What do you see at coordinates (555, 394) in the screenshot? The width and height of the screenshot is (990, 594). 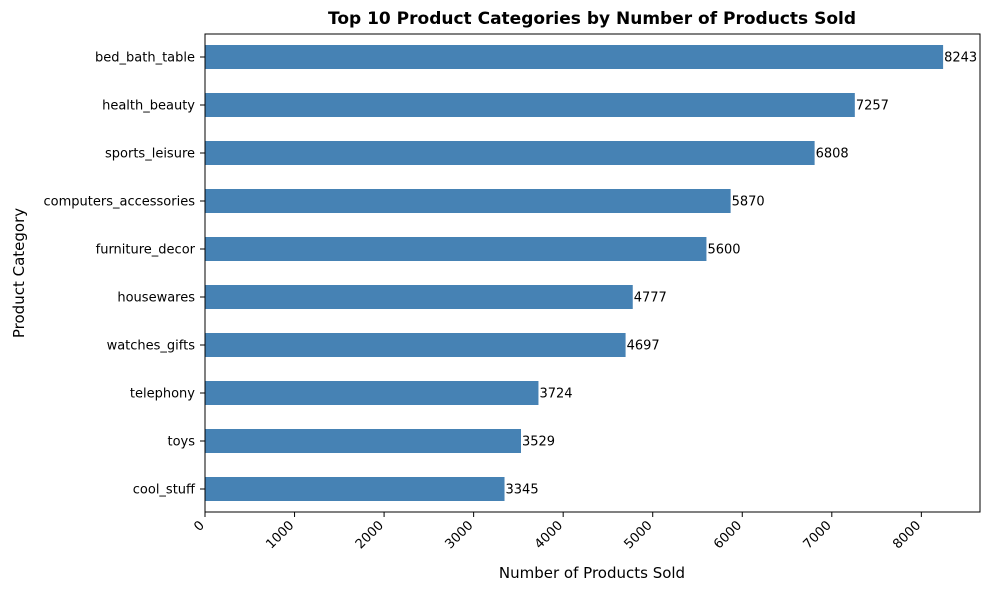 I see `bar-value-label: 3724` at bounding box center [555, 394].